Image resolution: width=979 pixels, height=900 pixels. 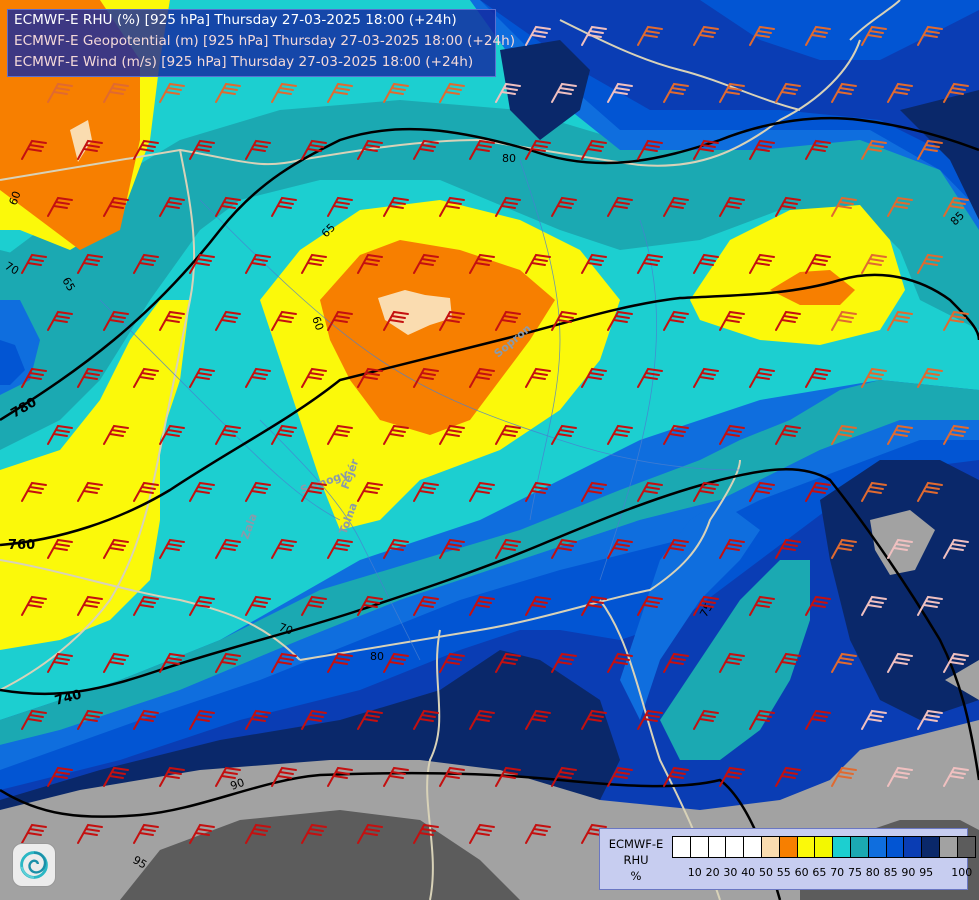 What do you see at coordinates (962, 872) in the screenshot?
I see `legend-tick-label: 100` at bounding box center [962, 872].